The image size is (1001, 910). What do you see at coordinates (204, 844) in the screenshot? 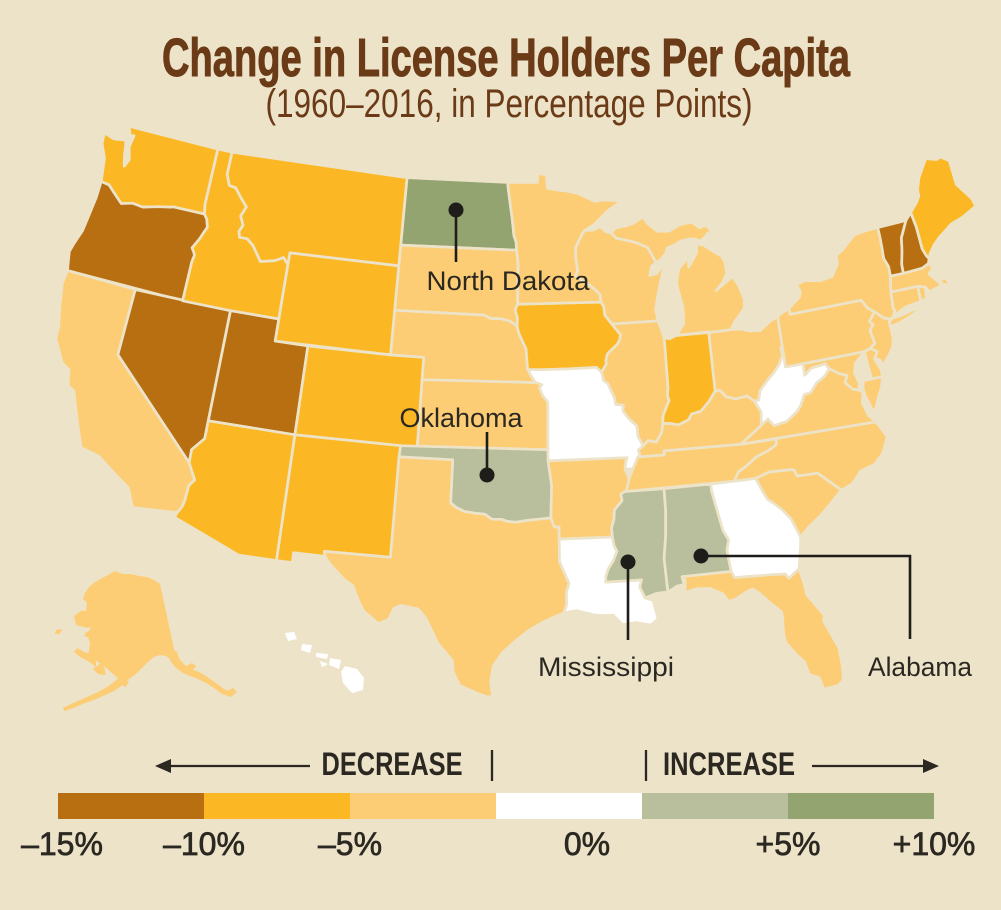
I see `svg-text: –10%` at bounding box center [204, 844].